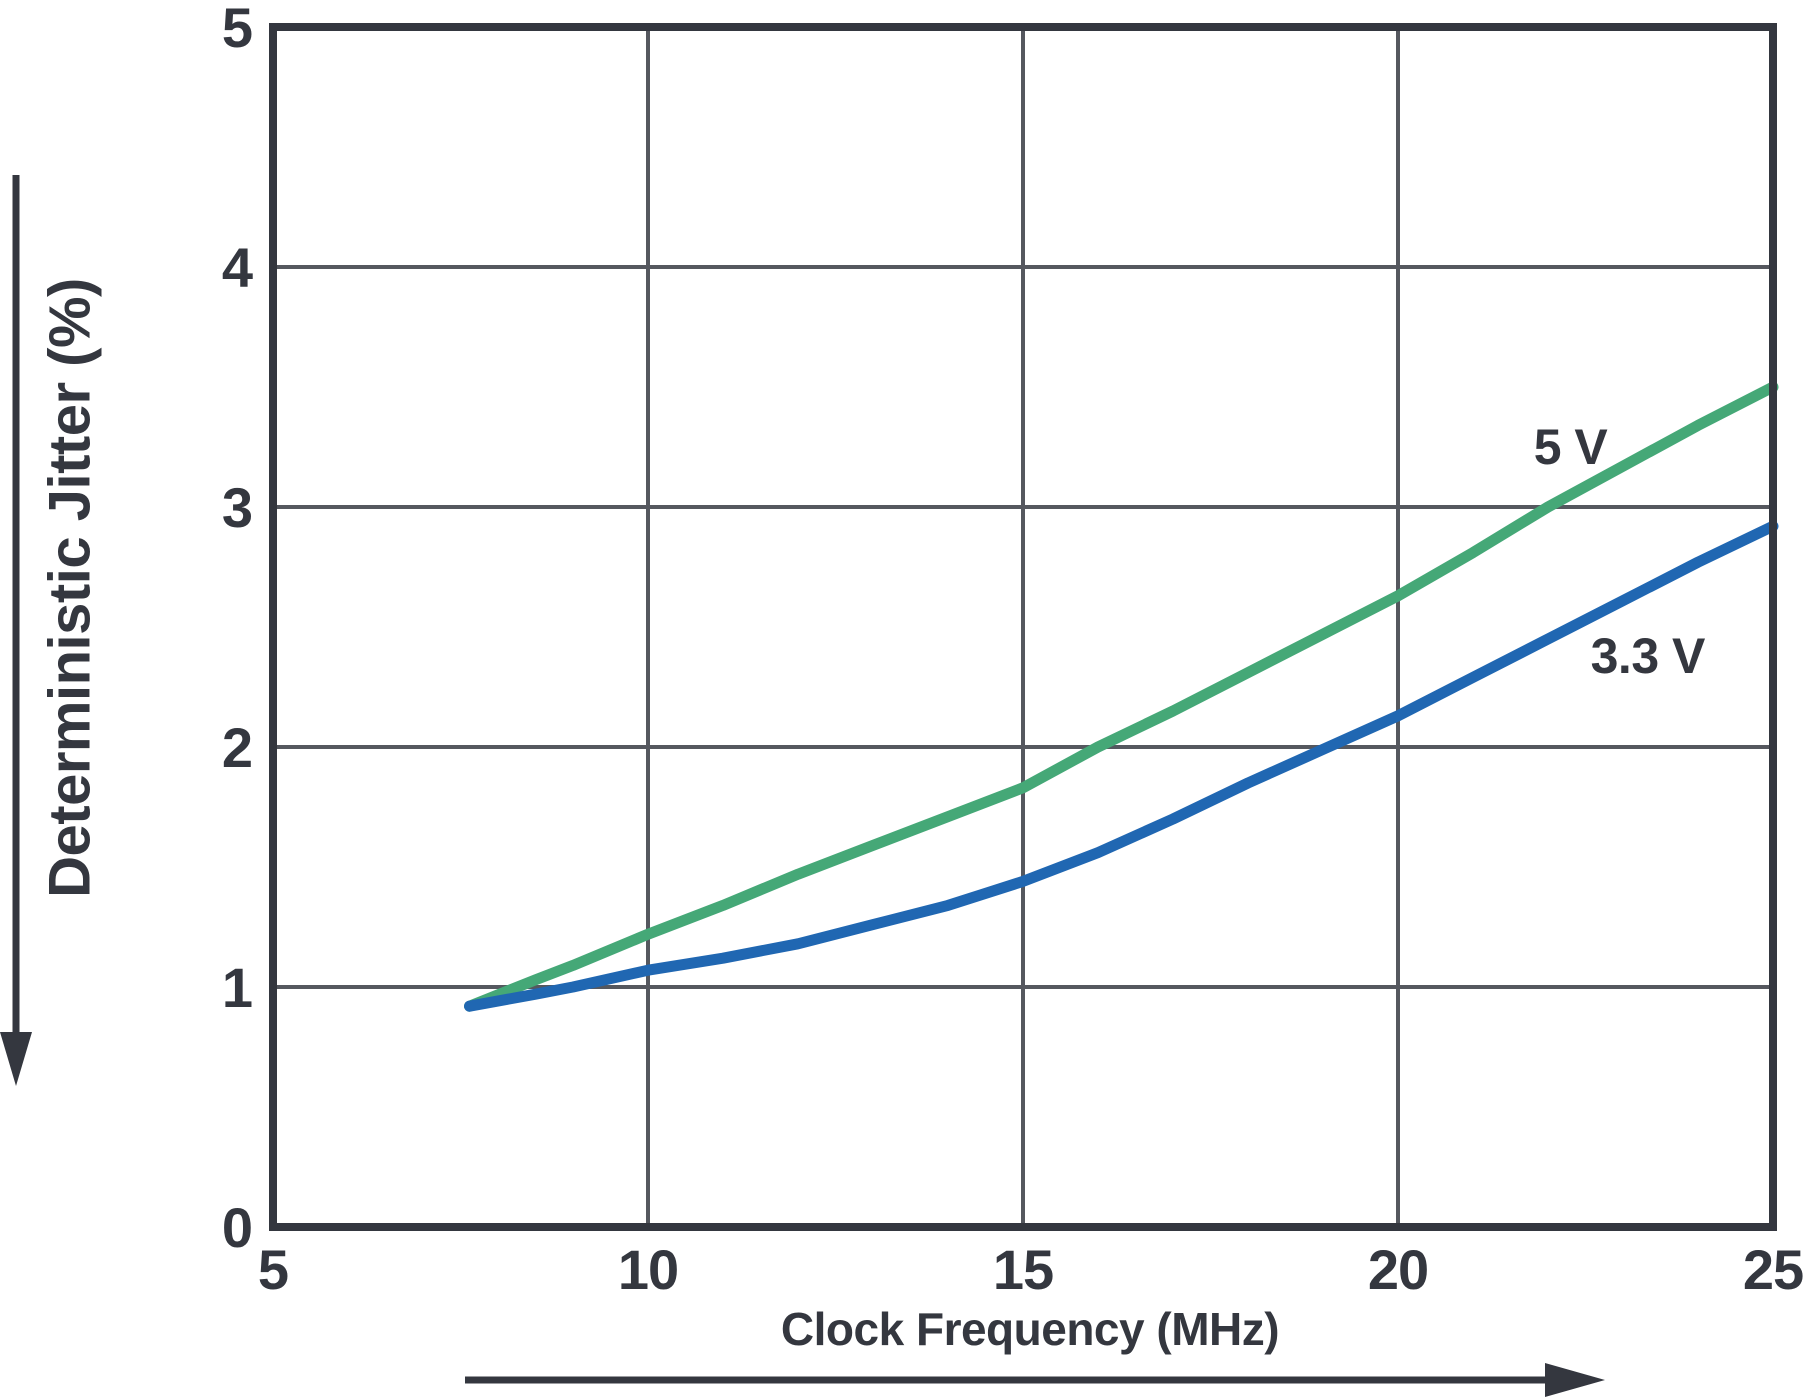  Describe the element at coordinates (1648, 656) in the screenshot. I see `series-label-3-3-v: 3.3 V` at that location.